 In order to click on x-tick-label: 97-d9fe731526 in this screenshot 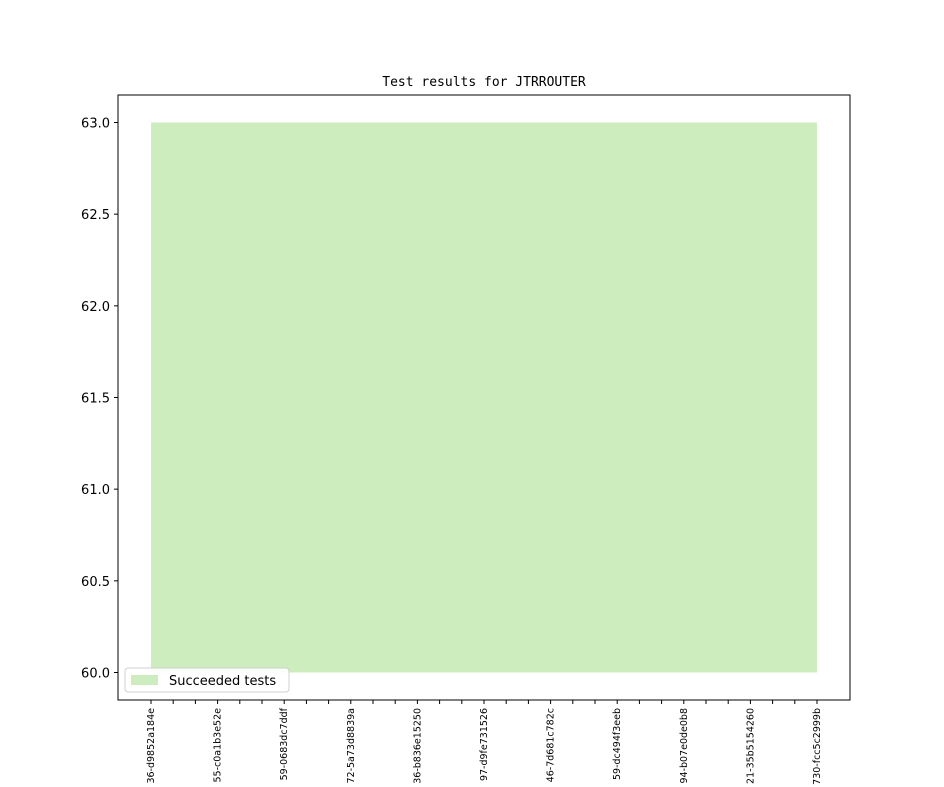, I will do `click(484, 744)`.